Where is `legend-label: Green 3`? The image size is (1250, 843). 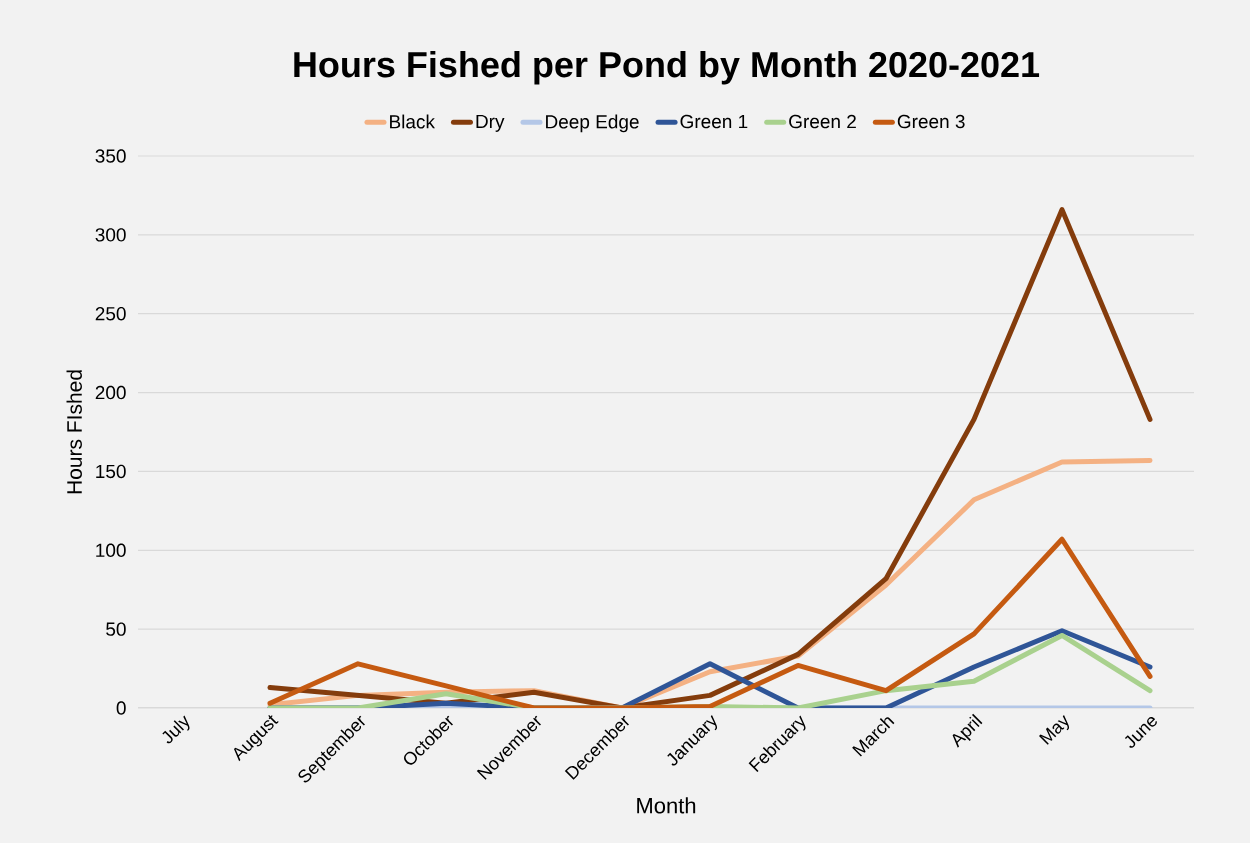
legend-label: Green 3 is located at coordinates (931, 121).